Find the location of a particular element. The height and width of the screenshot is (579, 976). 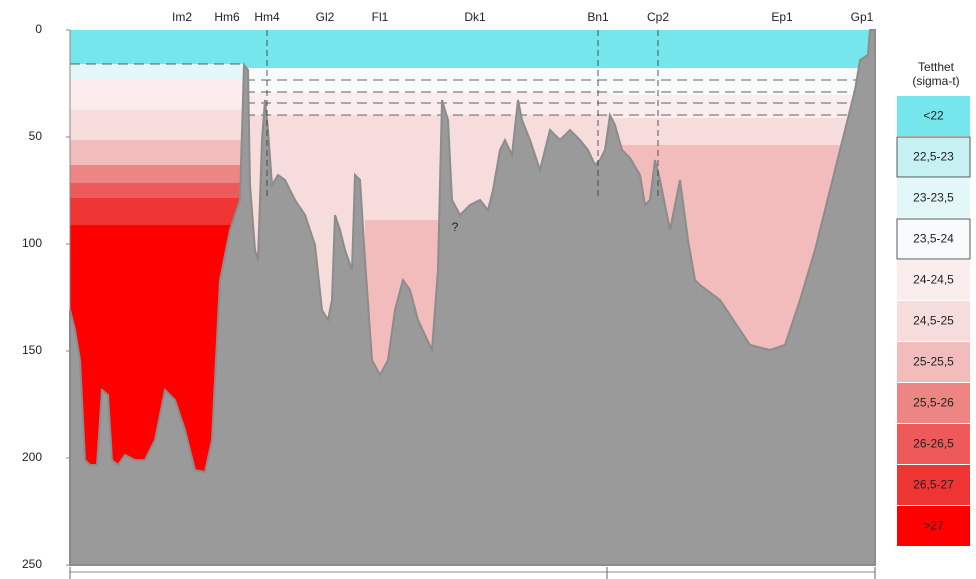

y-tick-label: 50 is located at coordinates (36, 136).